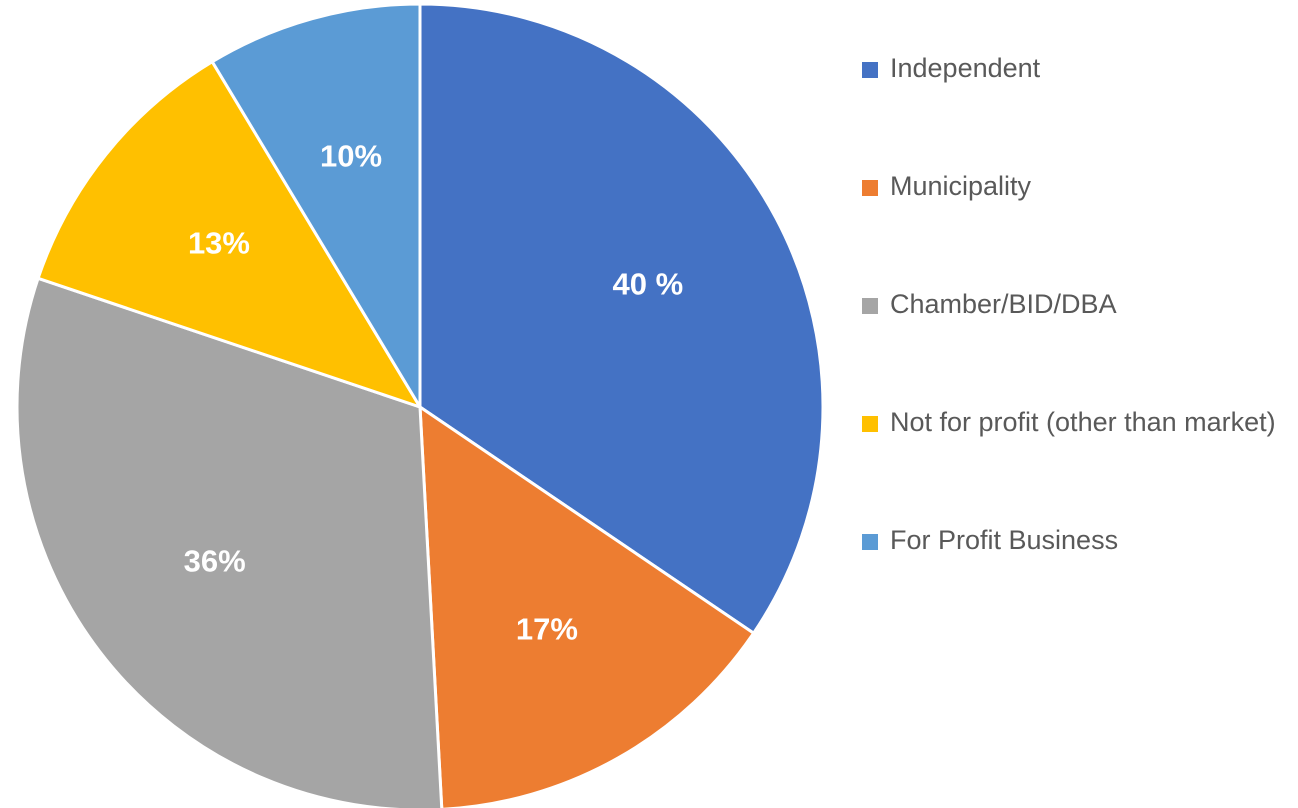 Image resolution: width=1298 pixels, height=808 pixels. What do you see at coordinates (965, 68) in the screenshot?
I see `legend-label: Independent` at bounding box center [965, 68].